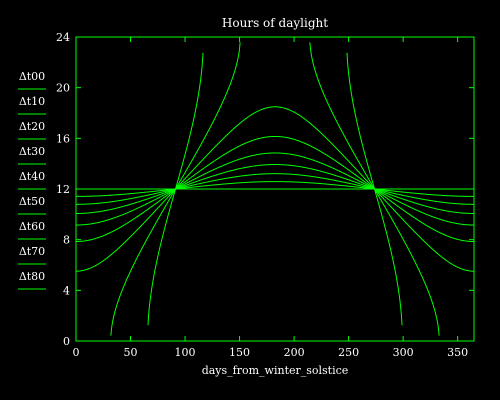 This screenshot has height=400, width=500. What do you see at coordinates (348, 352) in the screenshot?
I see `x-tick-label: 250` at bounding box center [348, 352].